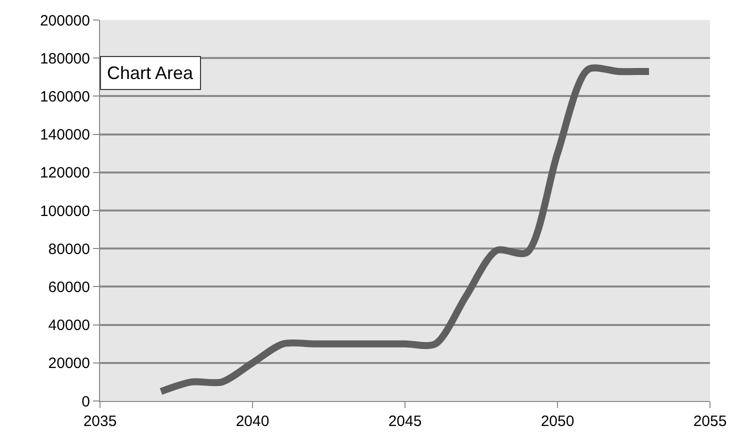 This screenshot has height=442, width=740. I want to click on x-tick-label: 2040, so click(253, 421).